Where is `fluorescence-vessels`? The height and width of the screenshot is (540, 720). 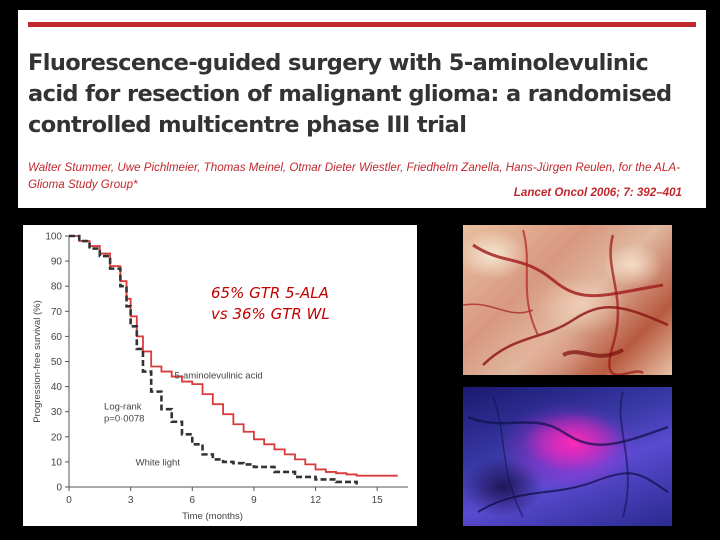
fluorescence-vessels is located at coordinates (568, 454).